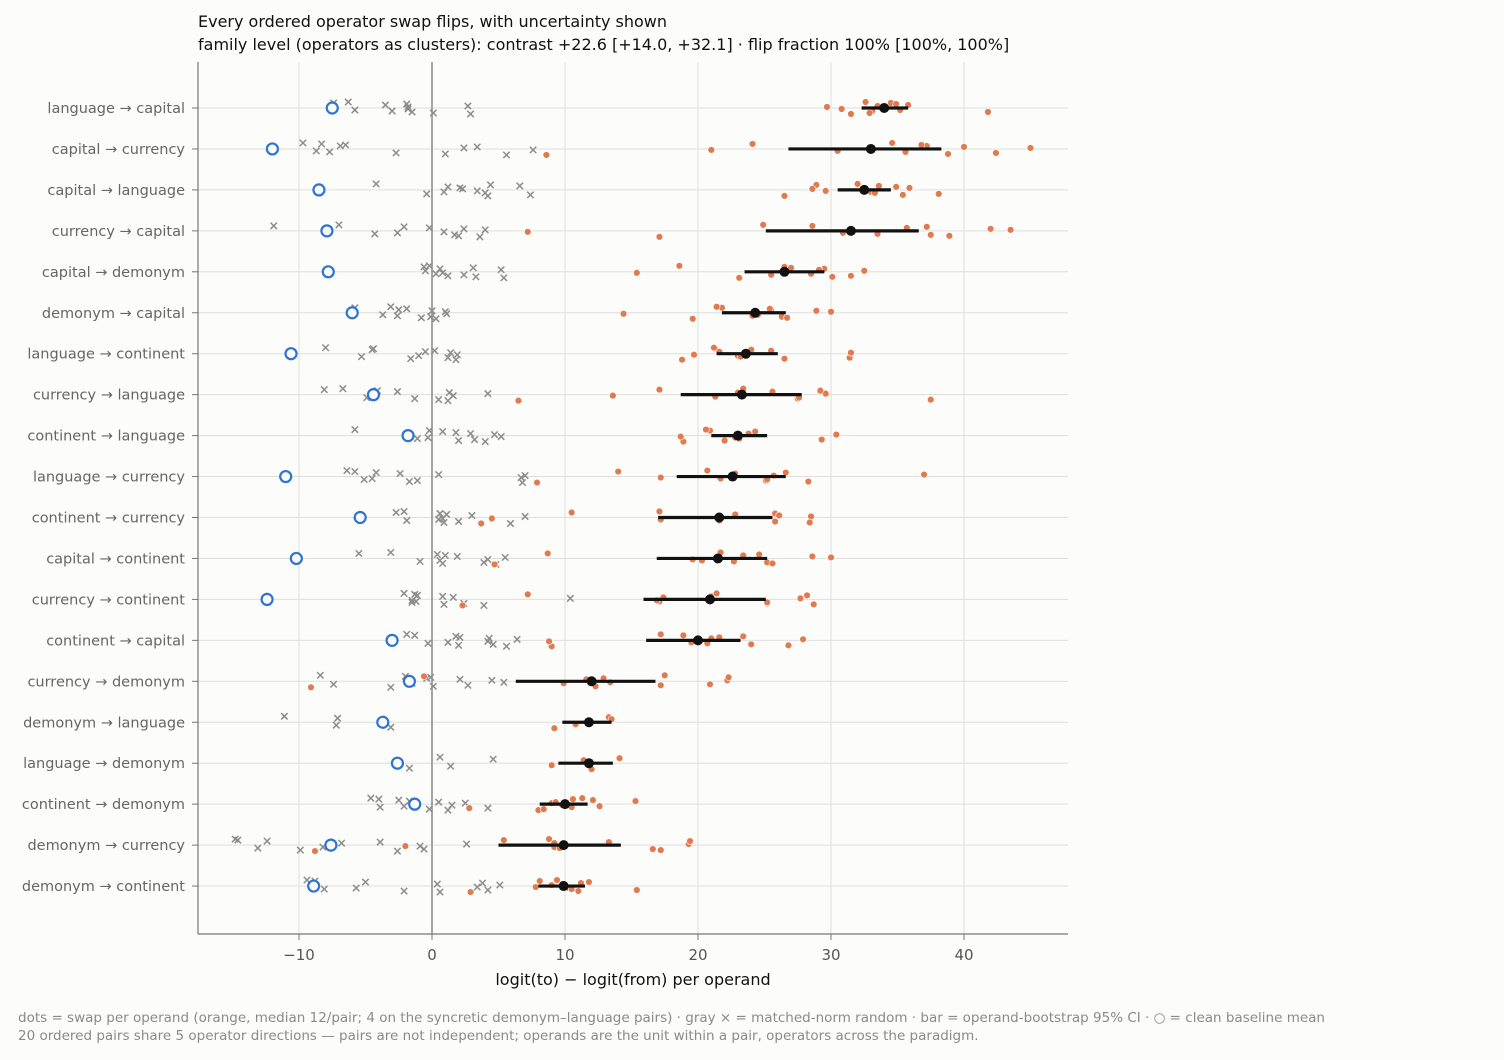 This screenshot has width=1504, height=1060. I want to click on row-label: capital → currency, so click(119, 150).